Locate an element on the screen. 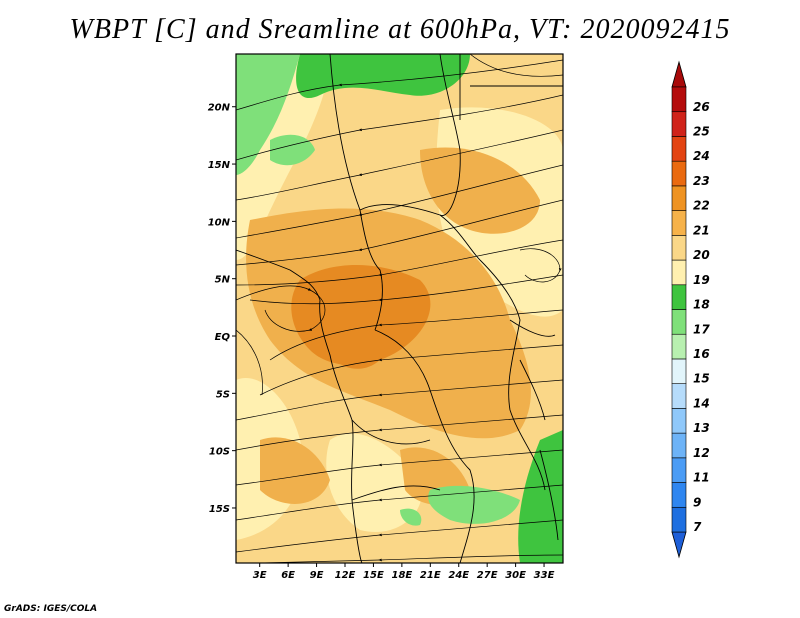 This screenshot has height=618, width=800. colorbar-label: 11 is located at coordinates (701, 478).